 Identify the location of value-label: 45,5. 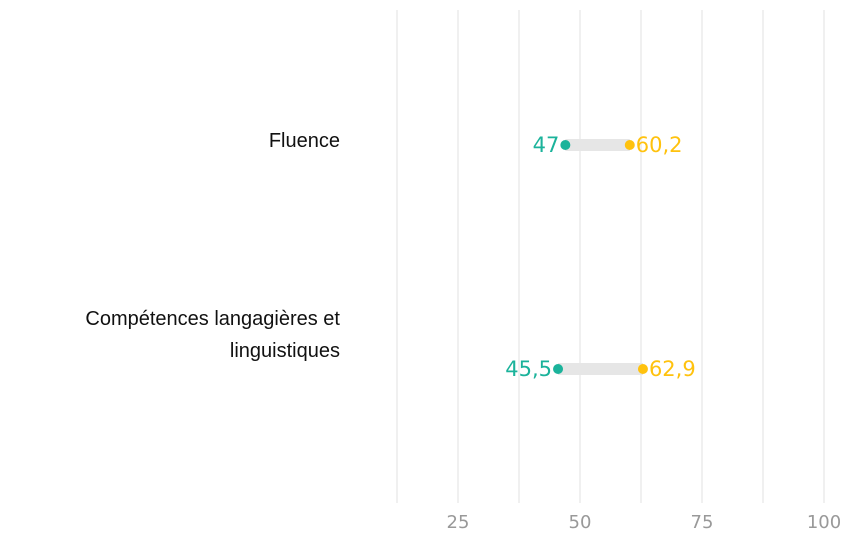
(528, 369).